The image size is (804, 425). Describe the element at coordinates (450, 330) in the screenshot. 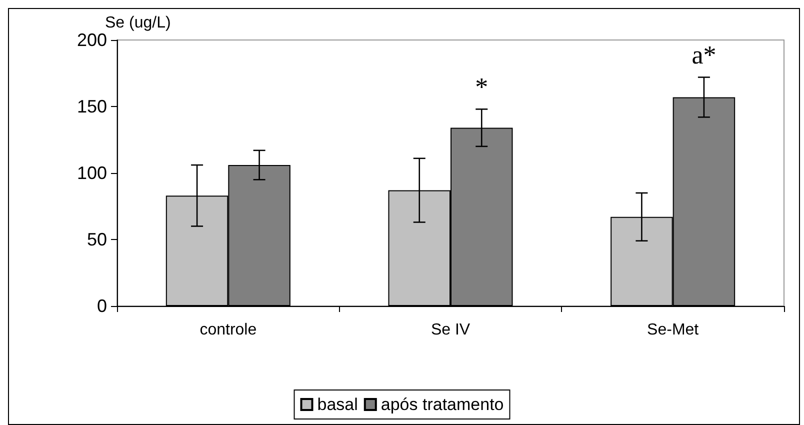

I see `x-tick-label: Se IV` at that location.